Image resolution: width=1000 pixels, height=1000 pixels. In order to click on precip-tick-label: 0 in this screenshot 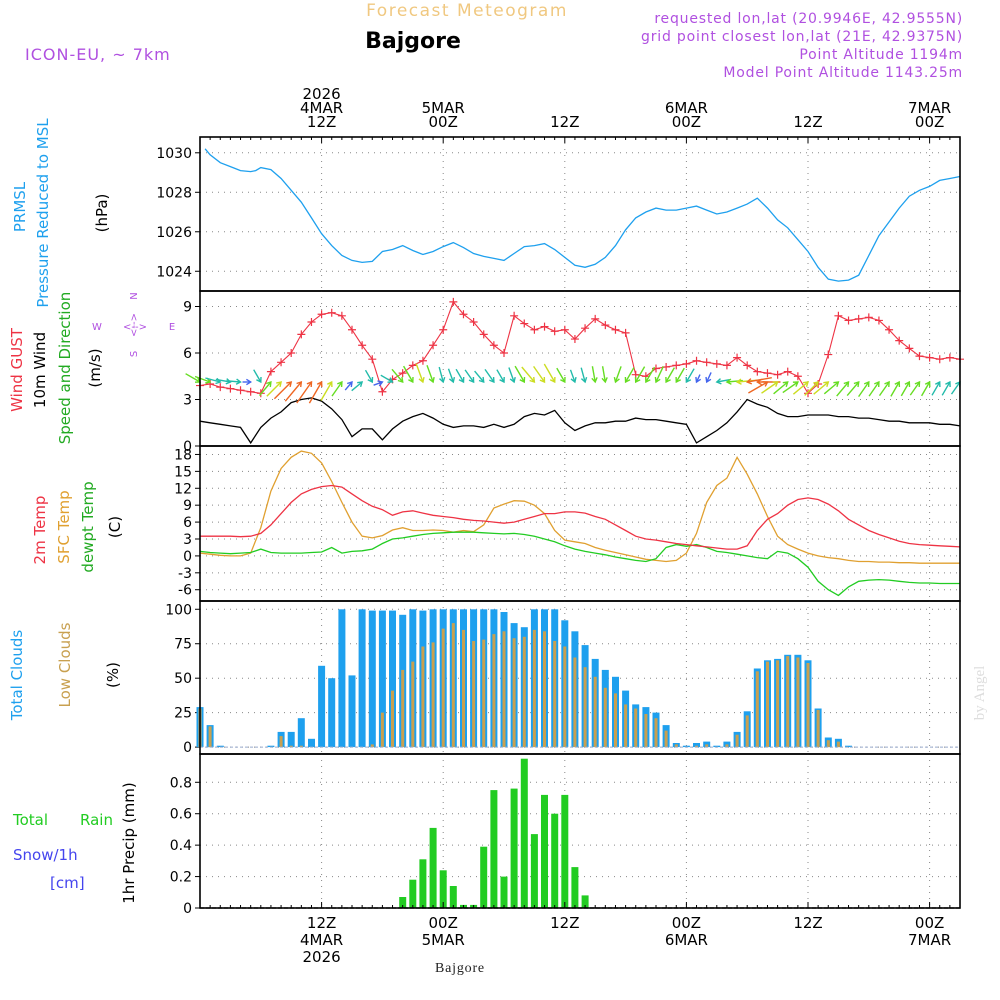, I will do `click(187, 909)`.